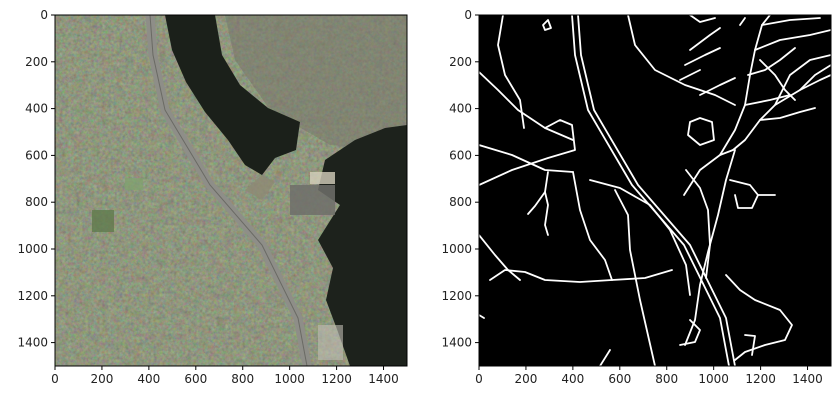 The width and height of the screenshot is (840, 401). What do you see at coordinates (316, 82) in the screenshot?
I see `residential-area` at bounding box center [316, 82].